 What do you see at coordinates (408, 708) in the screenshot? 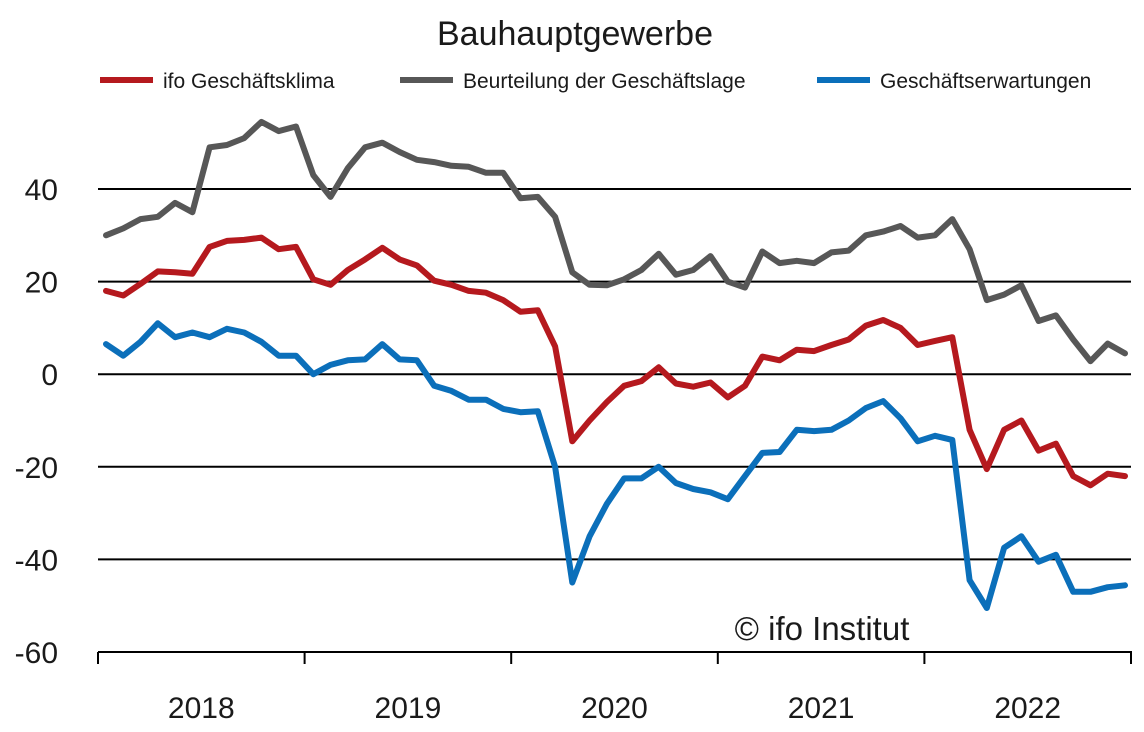
I see `x-tick-label: 2019` at bounding box center [408, 708].